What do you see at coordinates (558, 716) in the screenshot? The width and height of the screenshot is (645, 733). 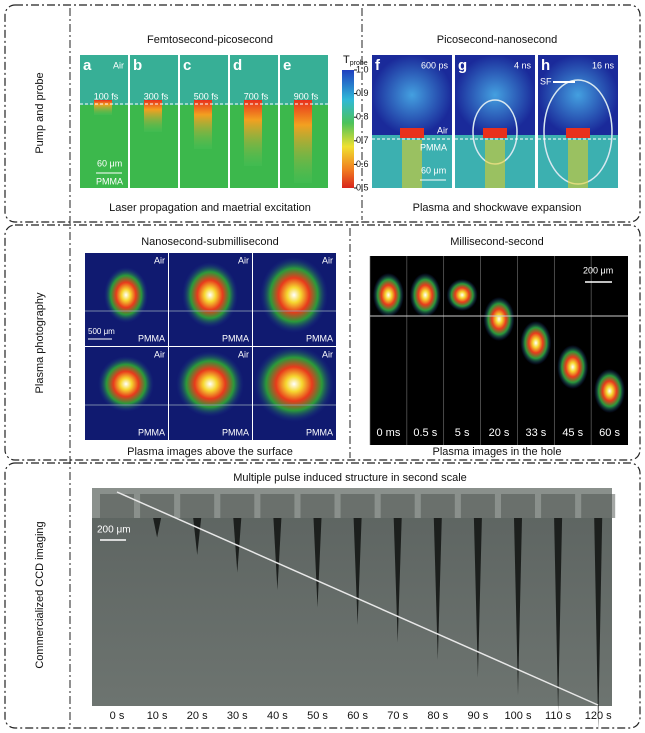 I see `time-label: 110 s` at bounding box center [558, 716].